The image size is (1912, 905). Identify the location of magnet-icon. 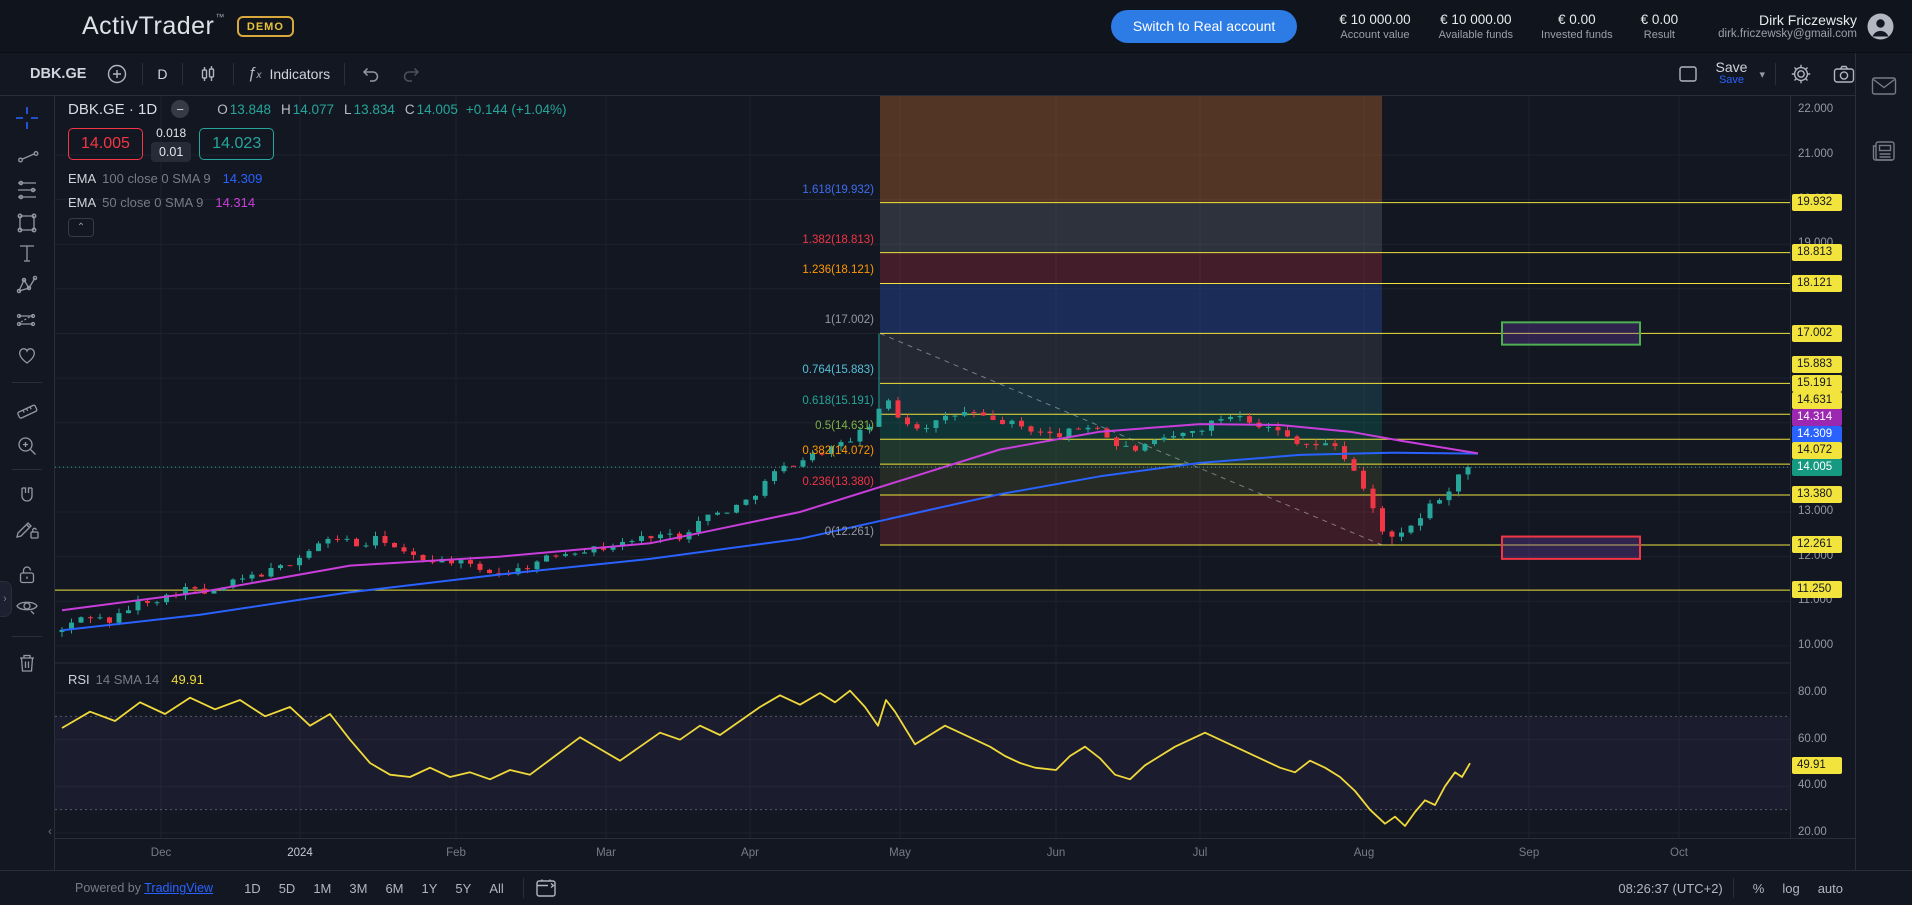
(27, 494).